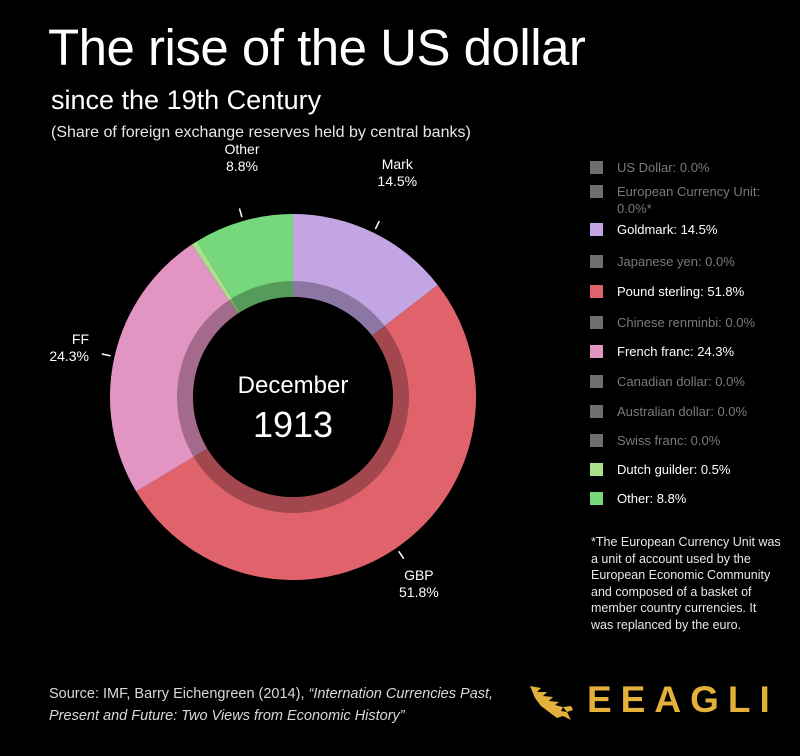  I want to click on slice-dutch-guilder, so click(216, 277).